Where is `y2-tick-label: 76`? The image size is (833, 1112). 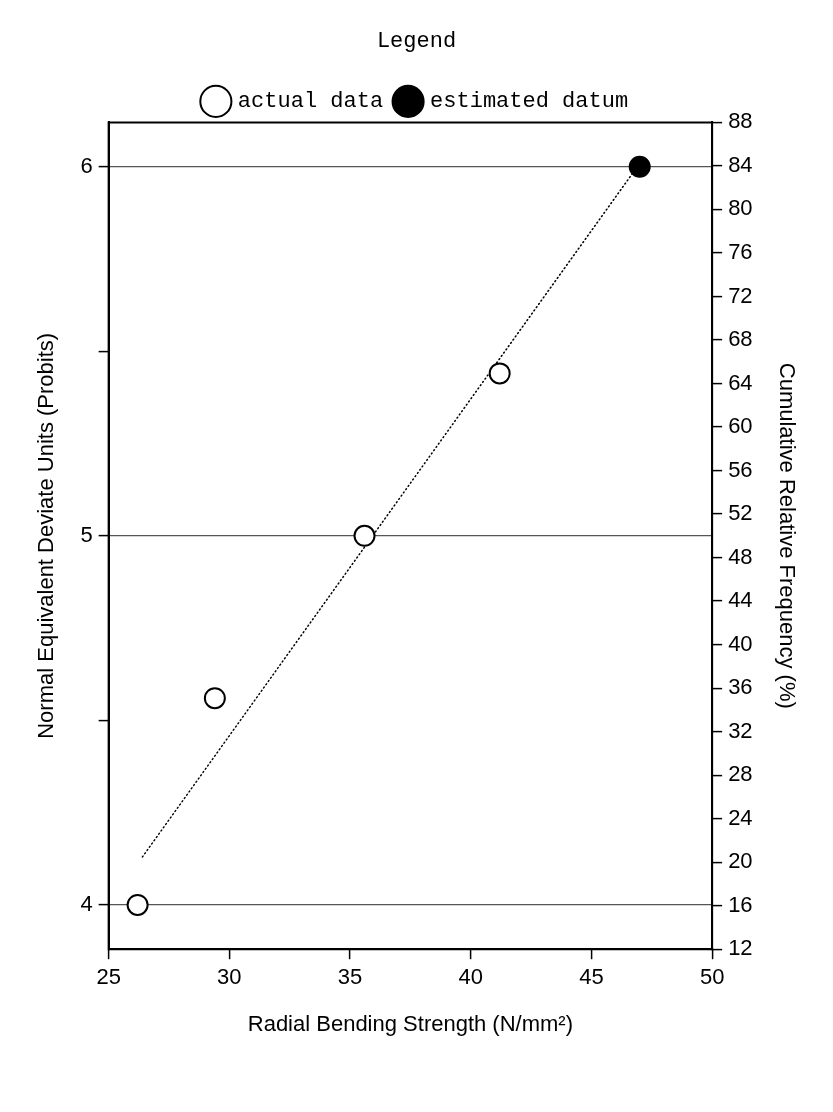
y2-tick-label: 76 is located at coordinates (740, 252).